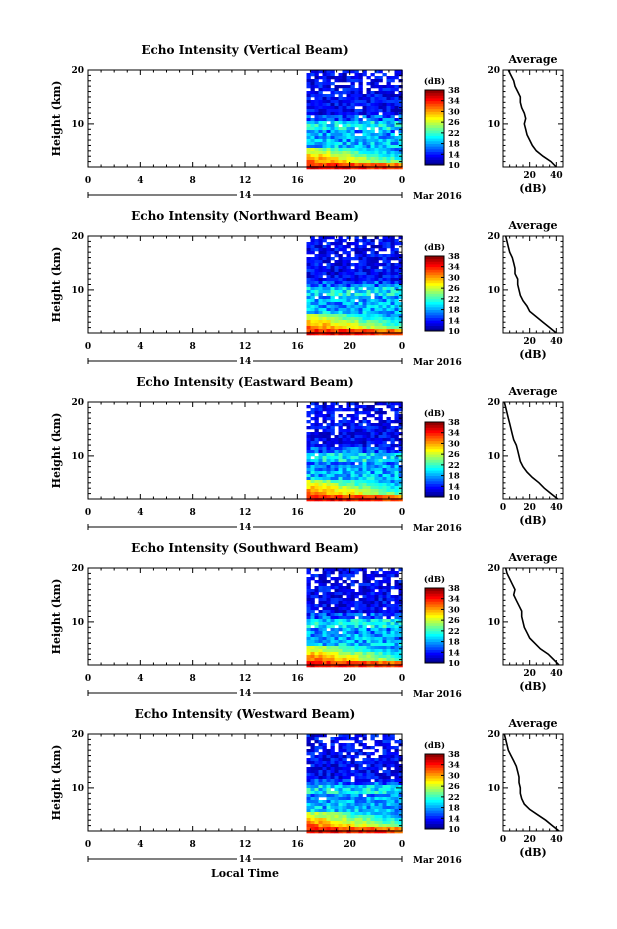 The width and height of the screenshot is (617, 929). What do you see at coordinates (193, 513) in the screenshot?
I see `x-tick-label: 8` at bounding box center [193, 513].